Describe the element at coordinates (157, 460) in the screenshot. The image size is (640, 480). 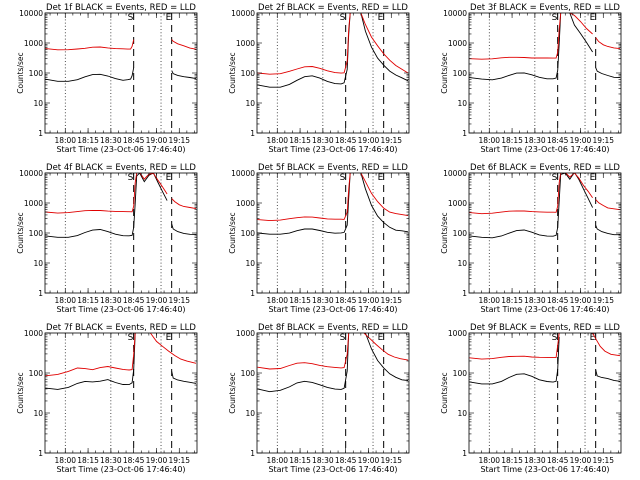
I see `x-tick-label: 19:00` at that location.